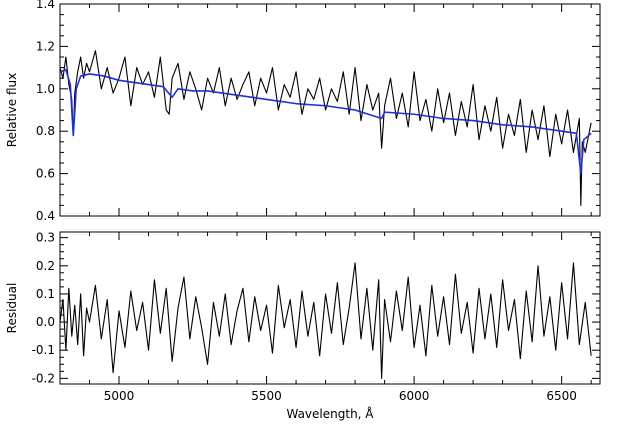 This screenshot has width=619, height=426. I want to click on x-tick-label: 6500, so click(561, 396).